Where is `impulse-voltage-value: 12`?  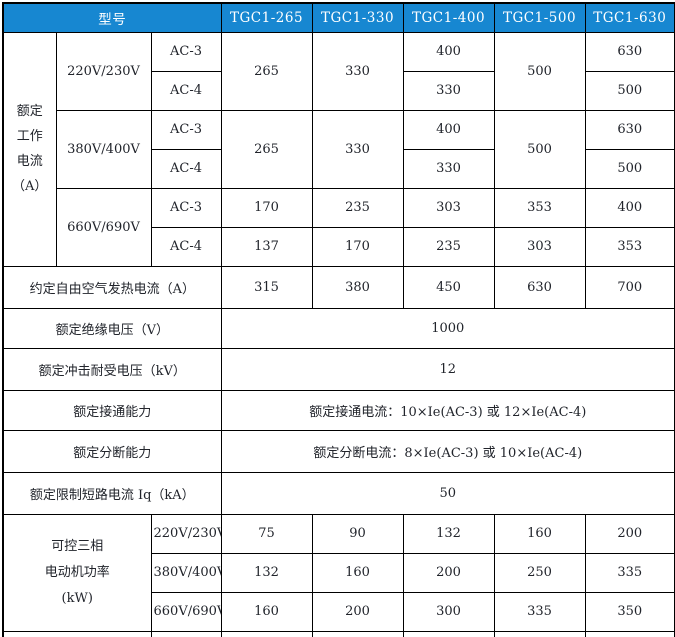
impulse-voltage-value: 12 is located at coordinates (447, 369).